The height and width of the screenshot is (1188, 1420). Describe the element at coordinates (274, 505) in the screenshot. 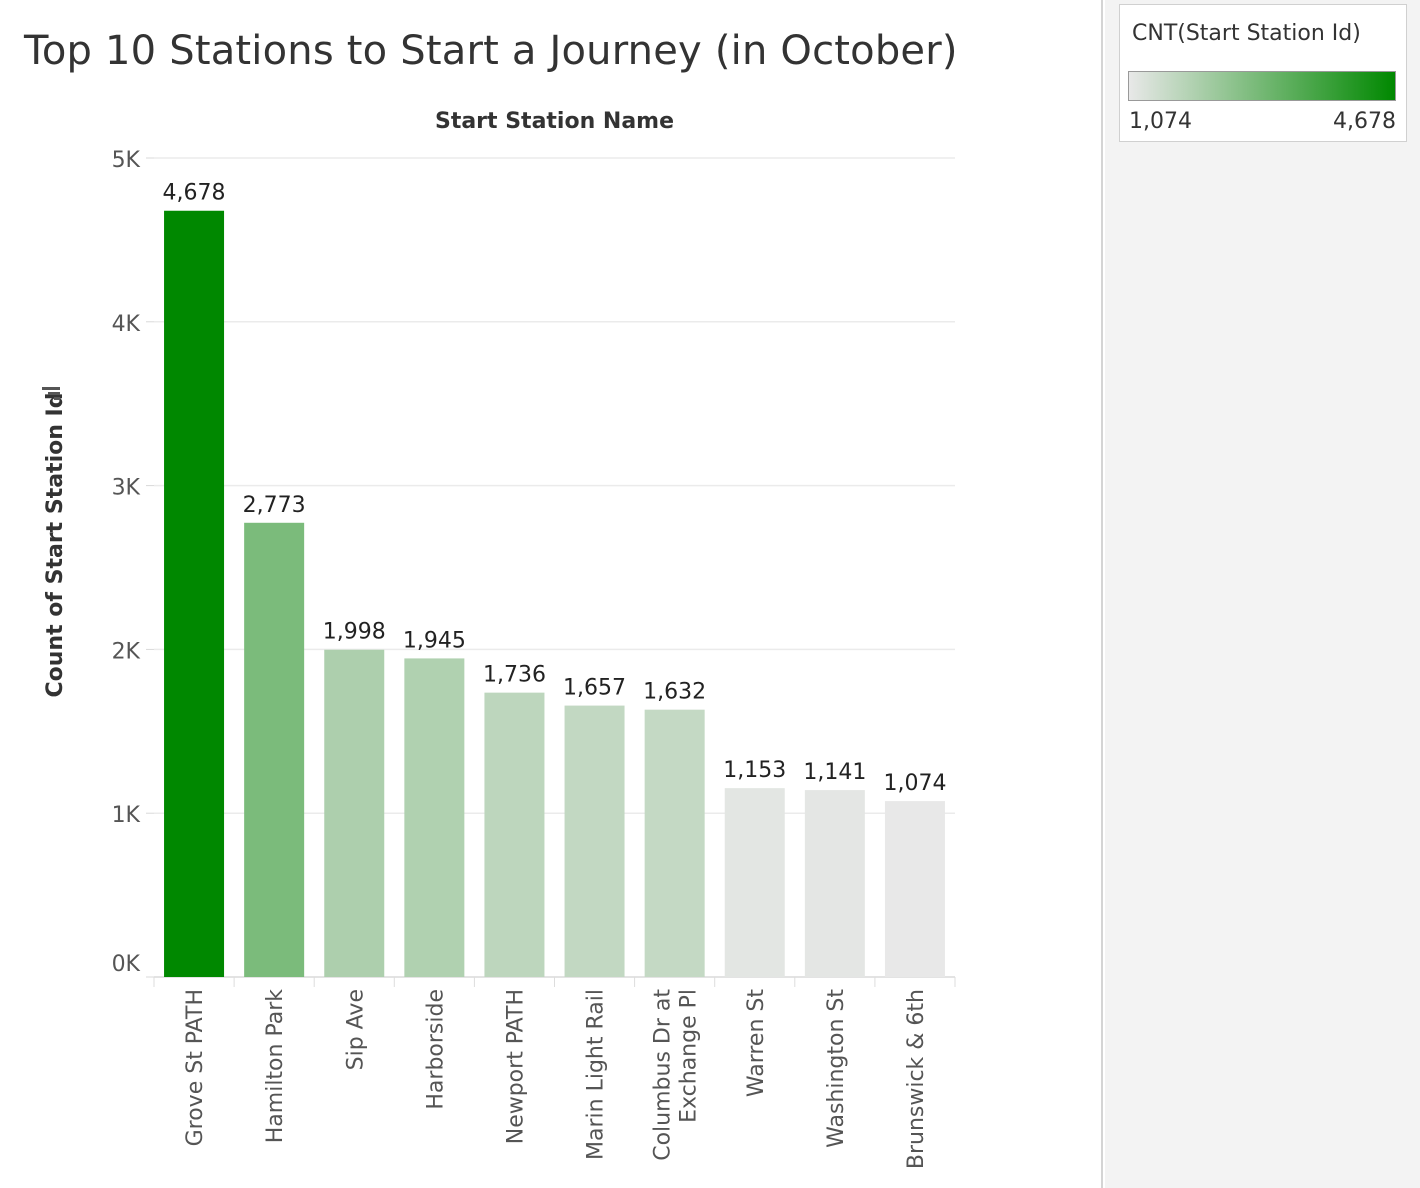

I see `bar-value-label: 2,773` at that location.